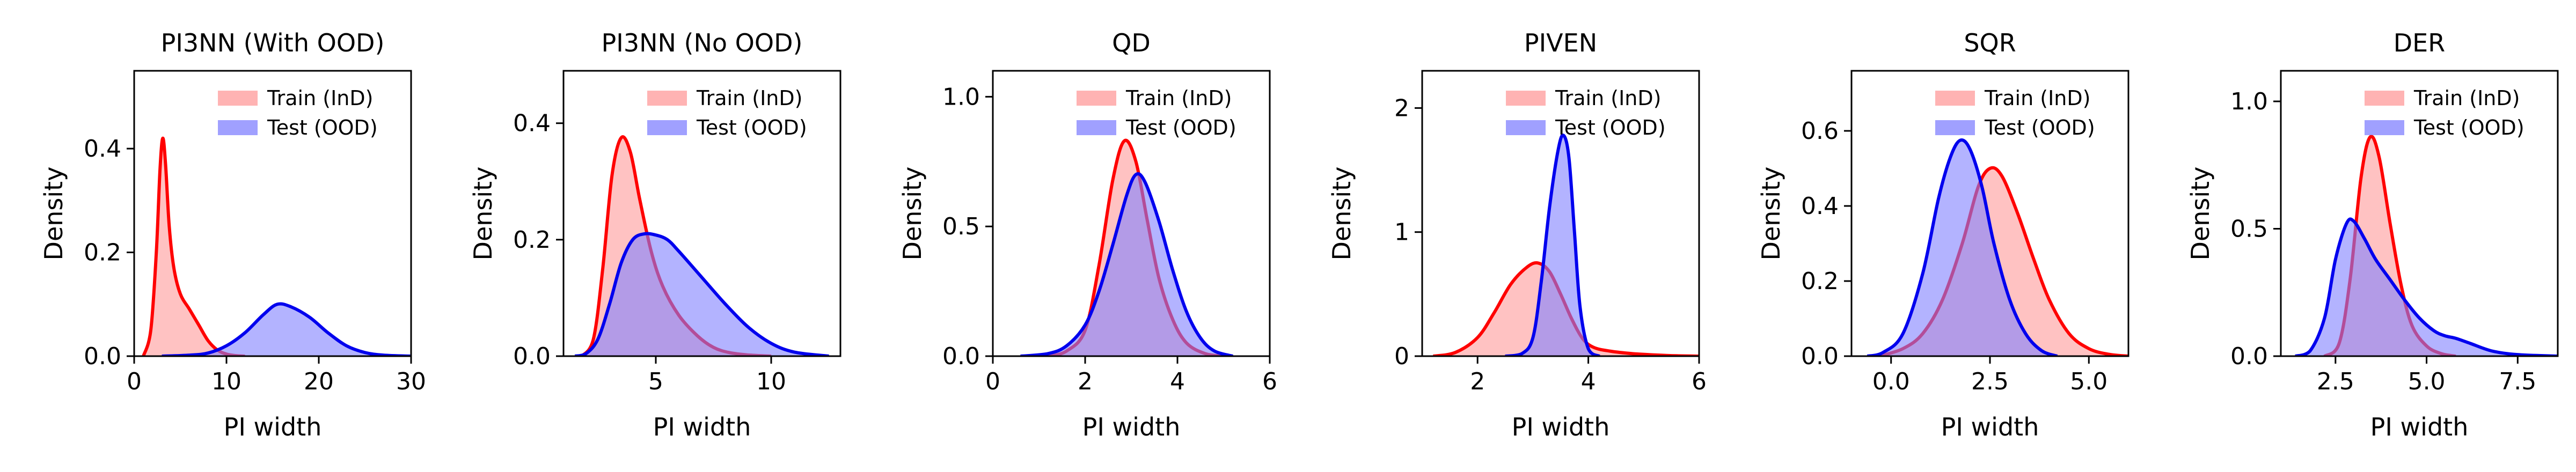 This screenshot has width=2576, height=472. What do you see at coordinates (702, 42) in the screenshot?
I see `panel-title: PI3NN (No OOD)` at bounding box center [702, 42].